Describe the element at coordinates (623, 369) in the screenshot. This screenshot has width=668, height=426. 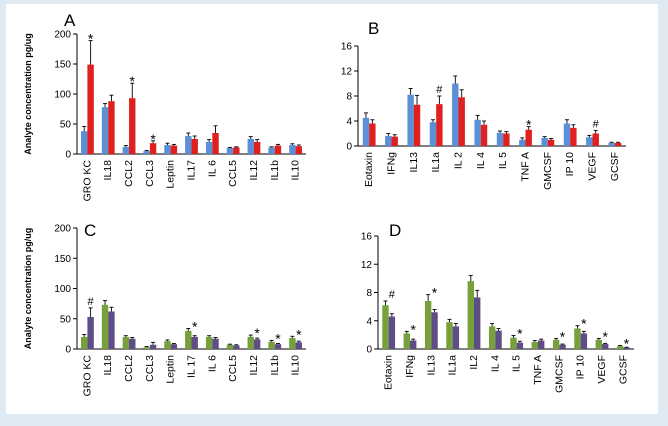
I see `x-tick-label: GCSF` at that location.